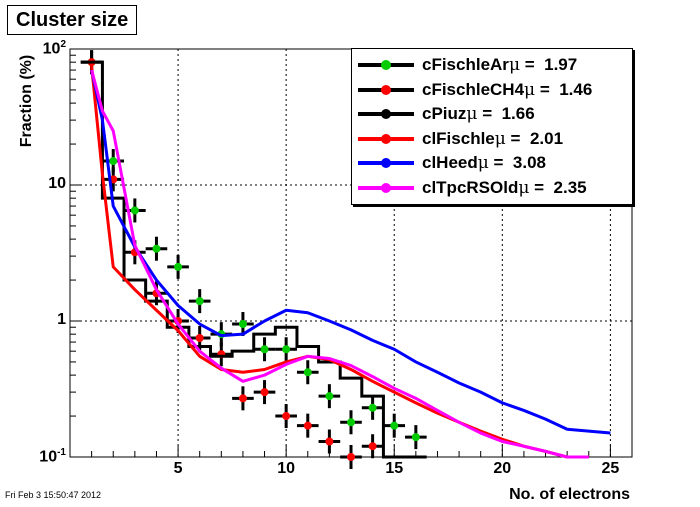 Image resolution: width=700 pixels, height=507 pixels. Describe the element at coordinates (46, 184) in the screenshot. I see `y-tick-label: 10` at that location.